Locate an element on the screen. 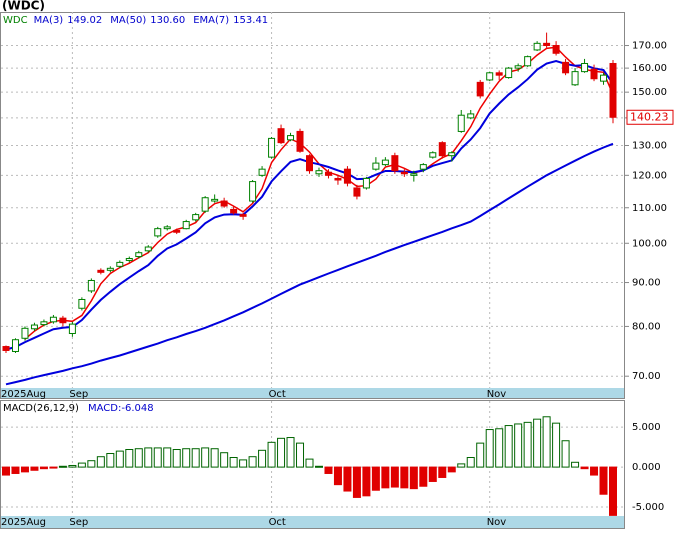 The width and height of the screenshot is (680, 546). y-tick-label: 100.00 is located at coordinates (649, 243).